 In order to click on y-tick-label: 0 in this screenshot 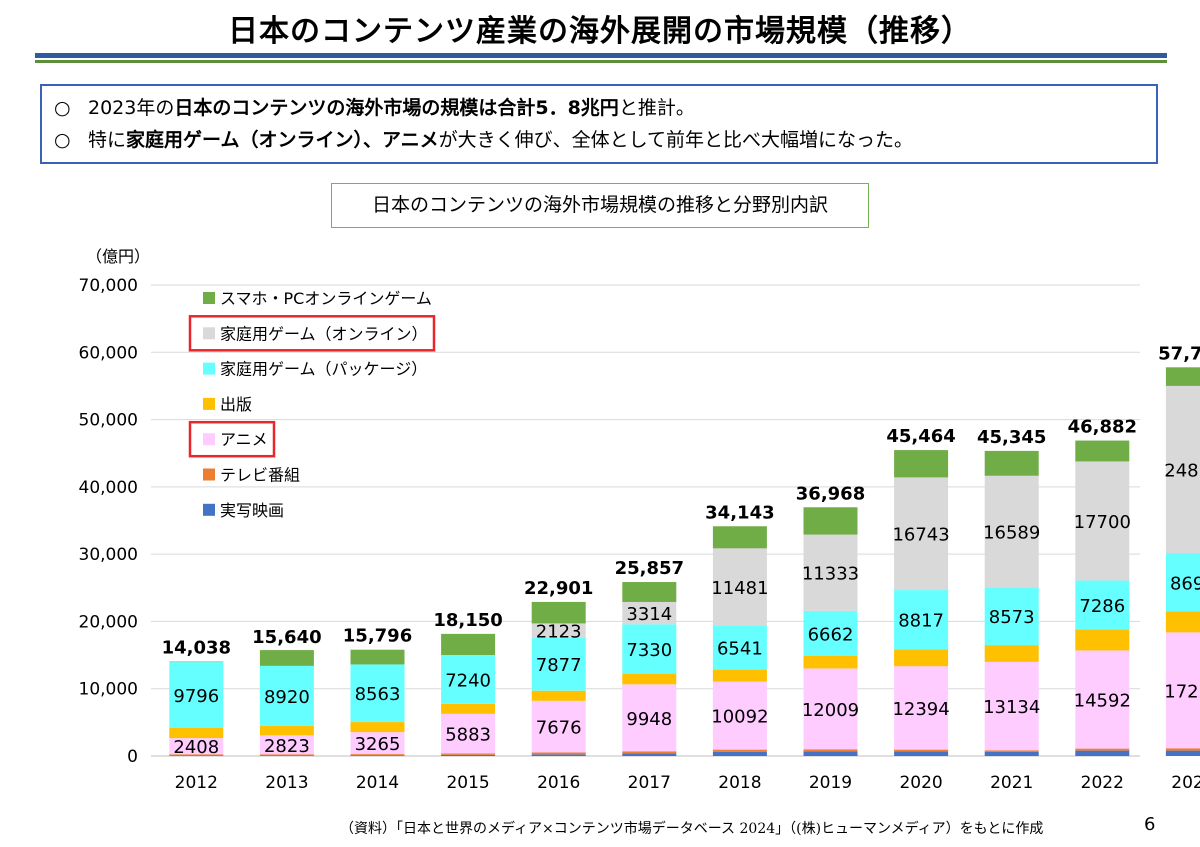, I will do `click(132, 757)`.